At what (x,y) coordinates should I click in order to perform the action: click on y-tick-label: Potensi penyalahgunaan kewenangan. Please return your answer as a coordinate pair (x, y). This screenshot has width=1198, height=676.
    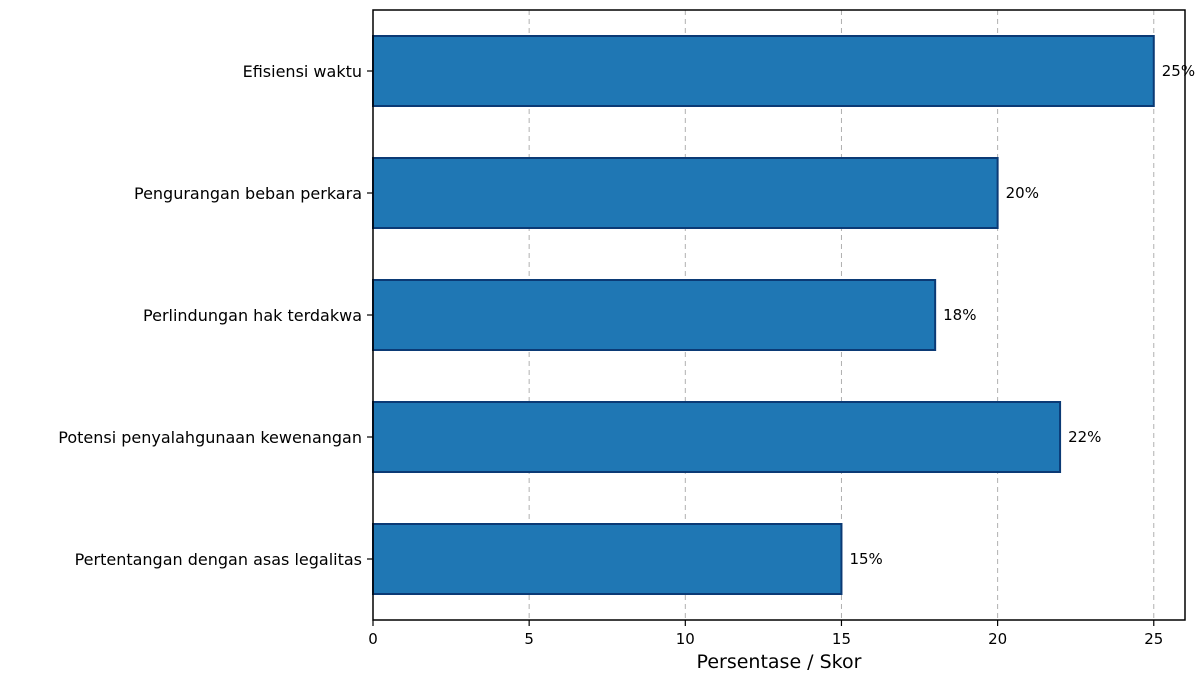
    Looking at the image, I should click on (210, 437).